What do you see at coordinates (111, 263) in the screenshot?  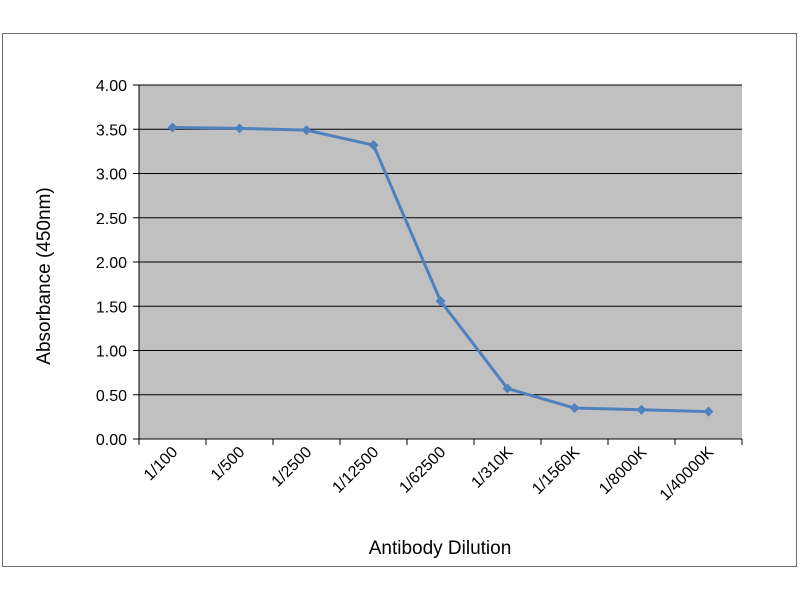 I see `y-tick-label: 2.00` at bounding box center [111, 263].